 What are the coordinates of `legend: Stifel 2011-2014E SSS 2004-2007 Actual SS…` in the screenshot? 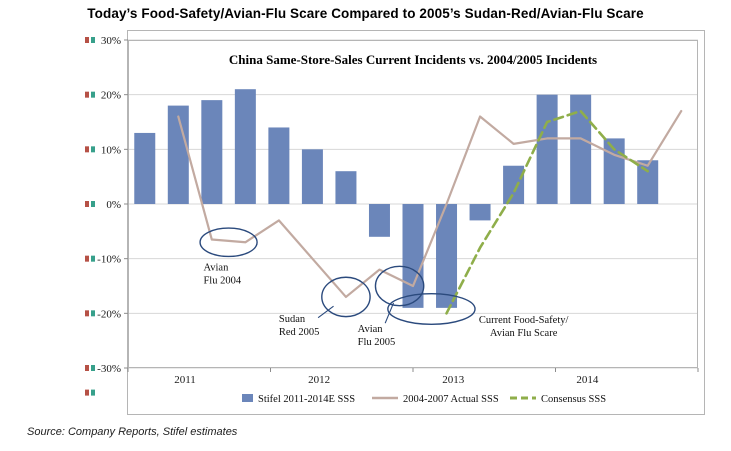 It's located at (424, 399).